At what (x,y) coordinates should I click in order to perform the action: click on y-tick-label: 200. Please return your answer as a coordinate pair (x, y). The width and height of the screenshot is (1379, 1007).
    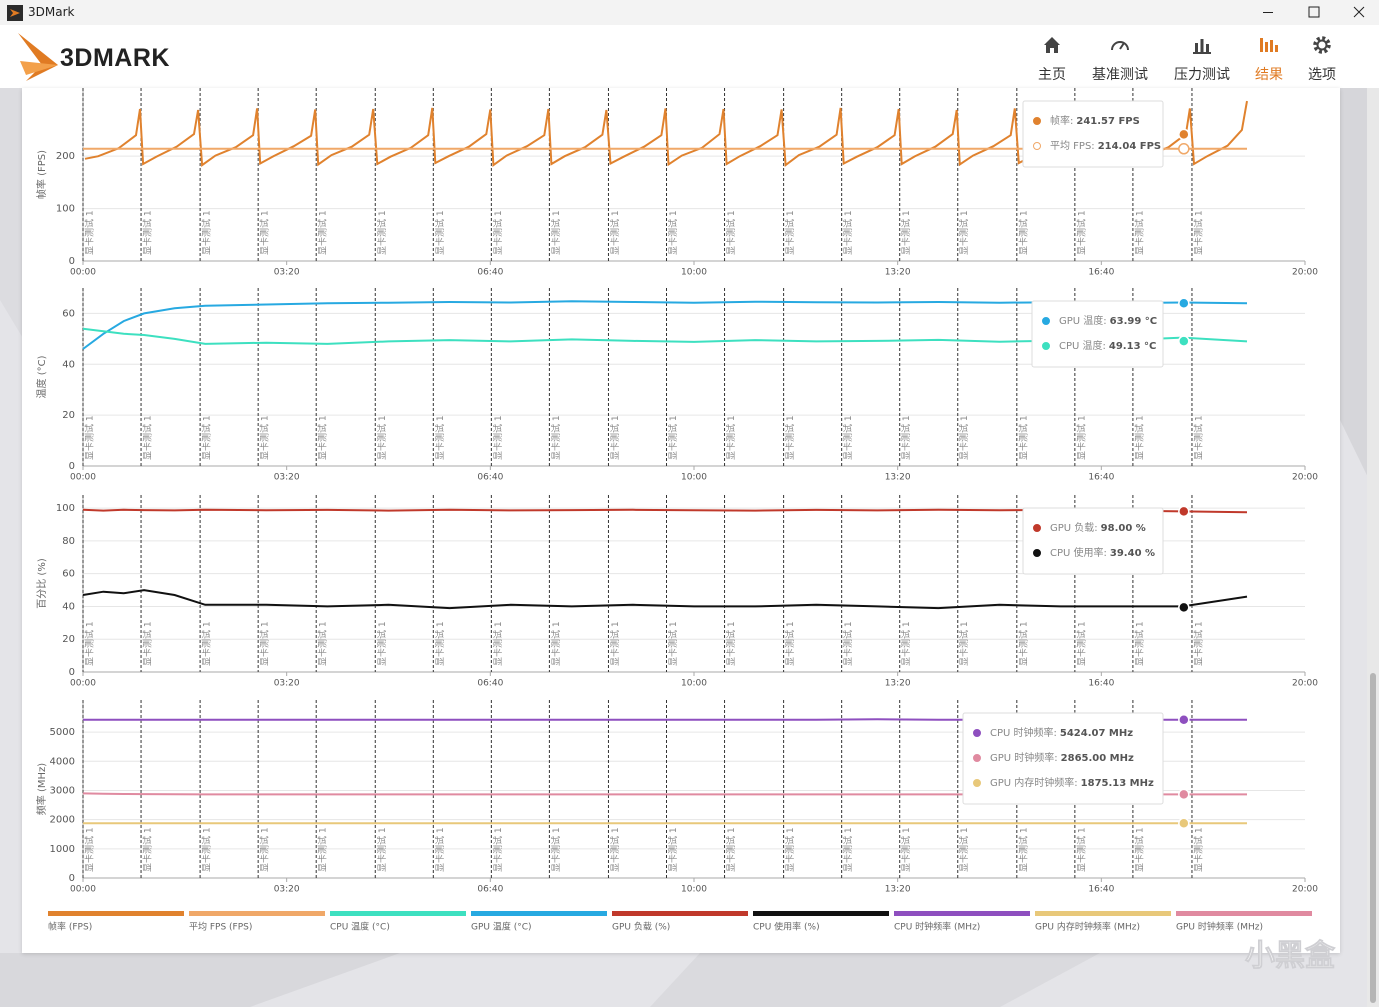
    Looking at the image, I should click on (65, 156).